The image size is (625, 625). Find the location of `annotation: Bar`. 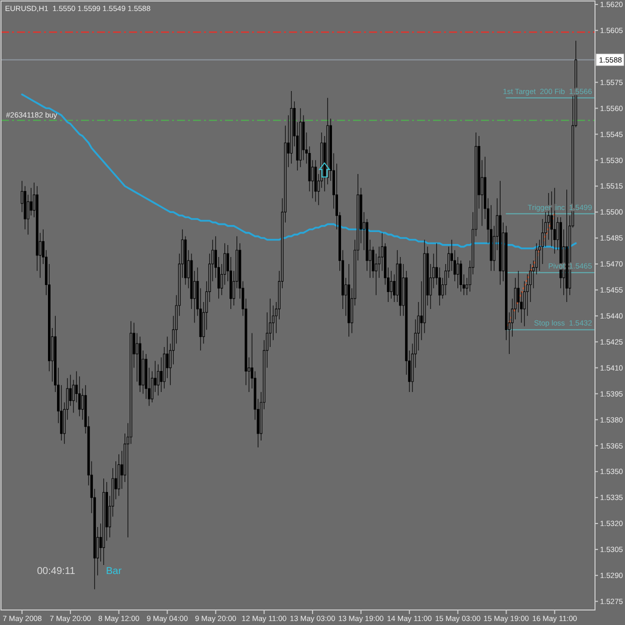

annotation: Bar is located at coordinates (114, 571).